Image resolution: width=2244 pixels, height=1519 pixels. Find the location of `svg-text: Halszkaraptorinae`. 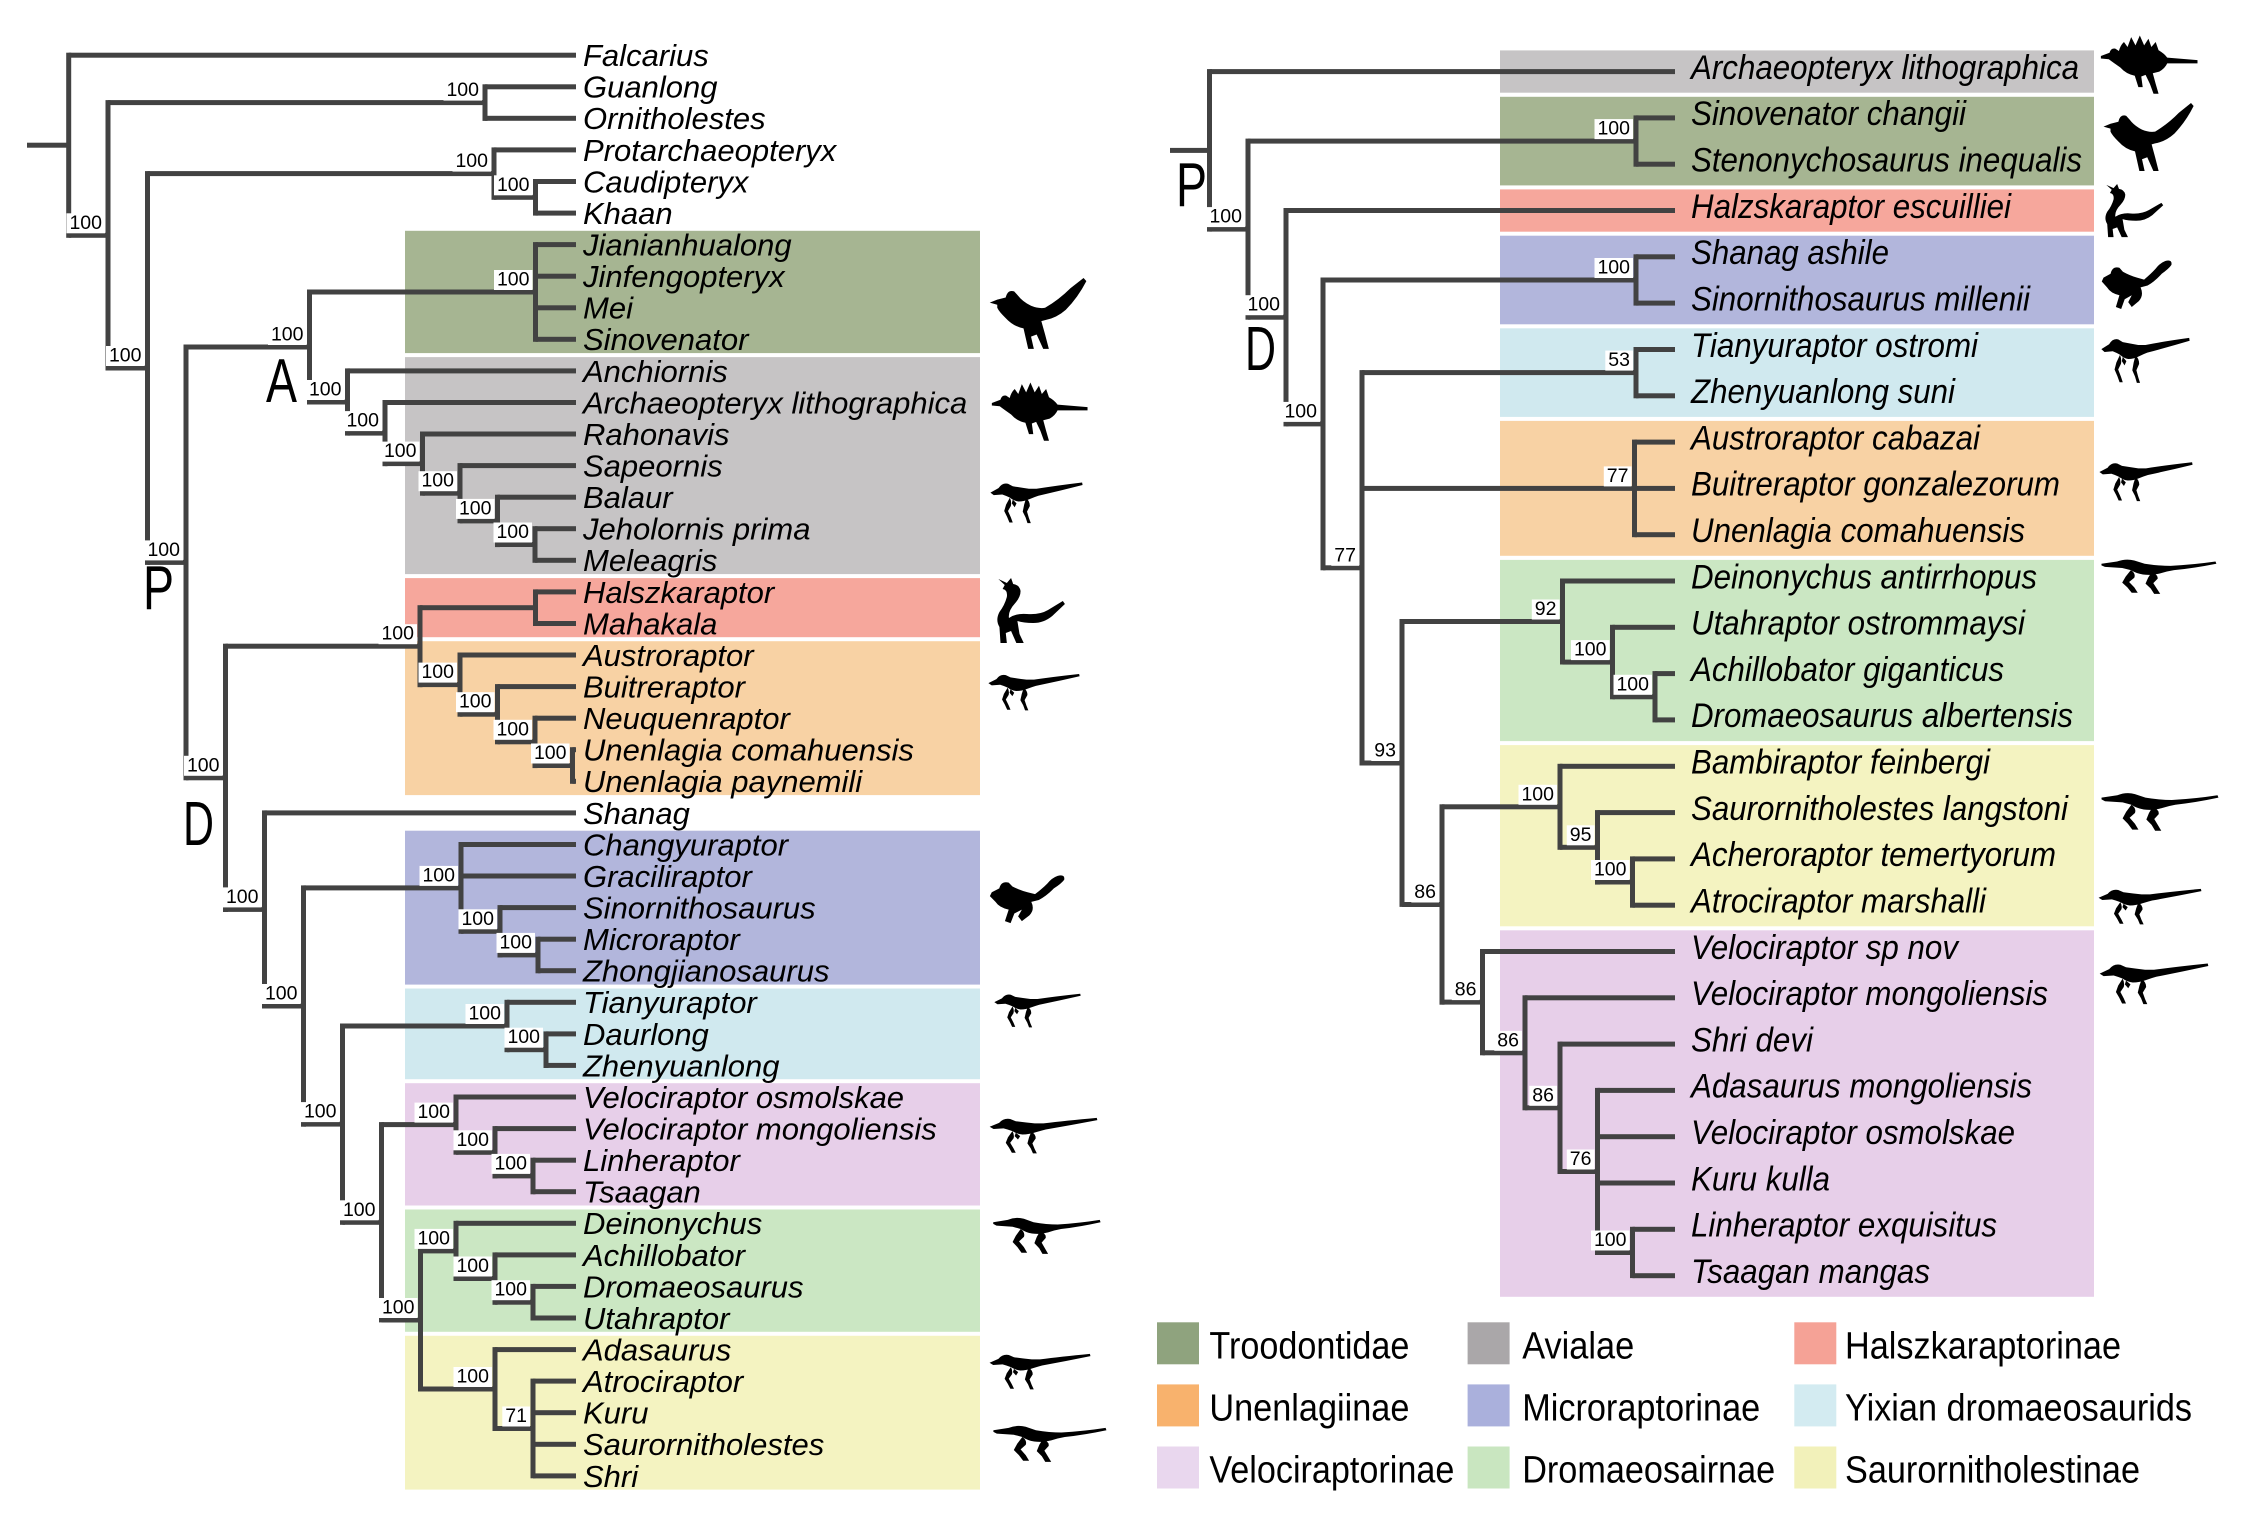

svg-text: Halszkaraptorinae is located at coordinates (1983, 1347).